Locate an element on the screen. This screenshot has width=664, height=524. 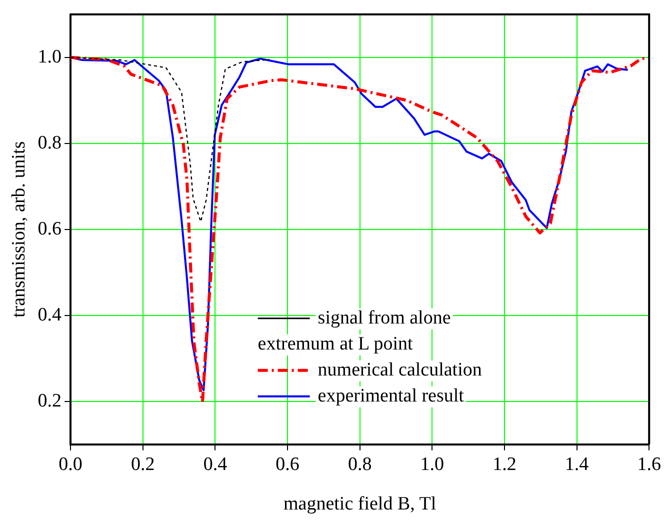
x-tick-label: 1.0 is located at coordinates (432, 464).